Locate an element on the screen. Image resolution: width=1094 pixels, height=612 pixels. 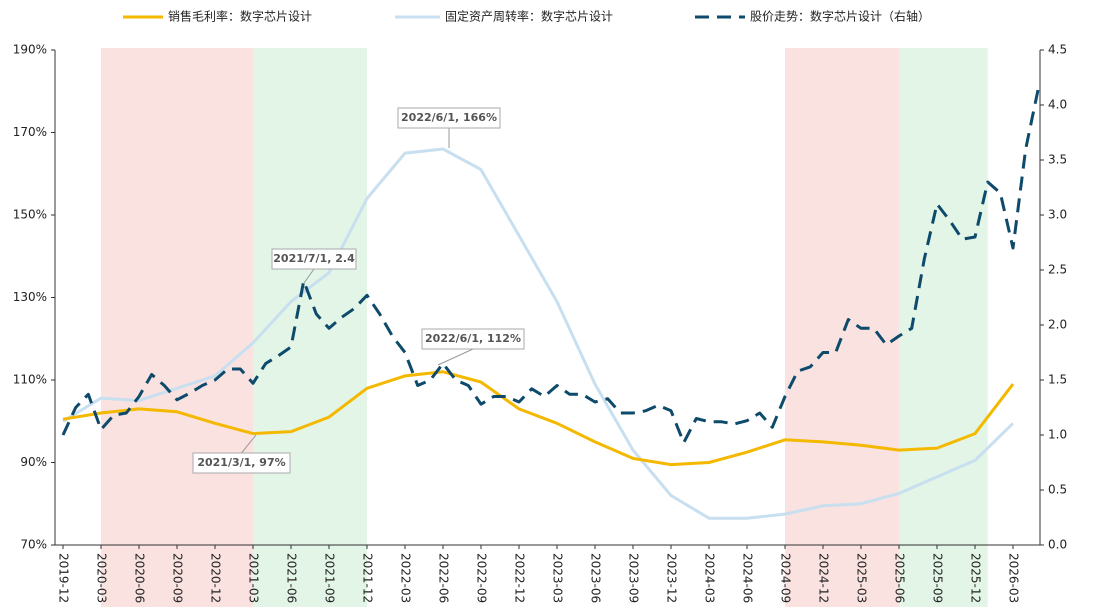
series-line is located at coordinates (538, 418).